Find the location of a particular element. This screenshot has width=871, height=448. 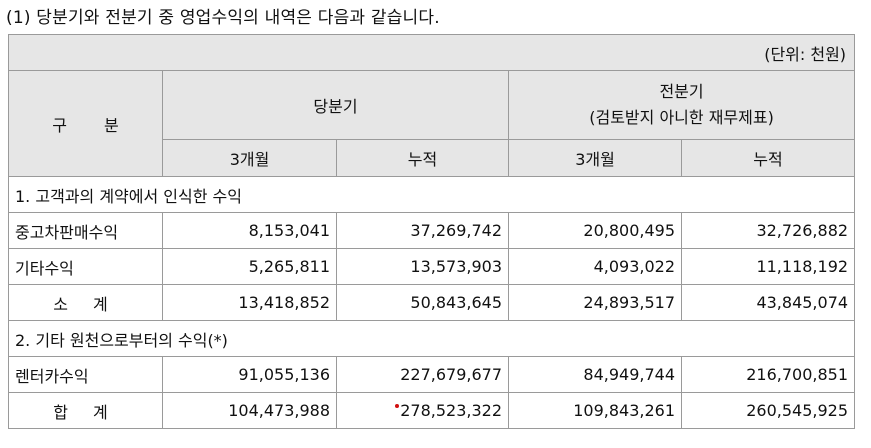

value-cell: 104,473,988 is located at coordinates (249, 410).